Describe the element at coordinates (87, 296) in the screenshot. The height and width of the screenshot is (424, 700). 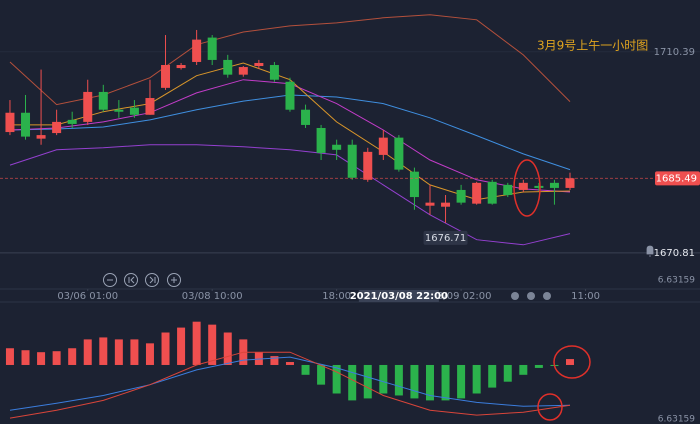
I see `x-tick-label: 03/06 01:00` at that location.